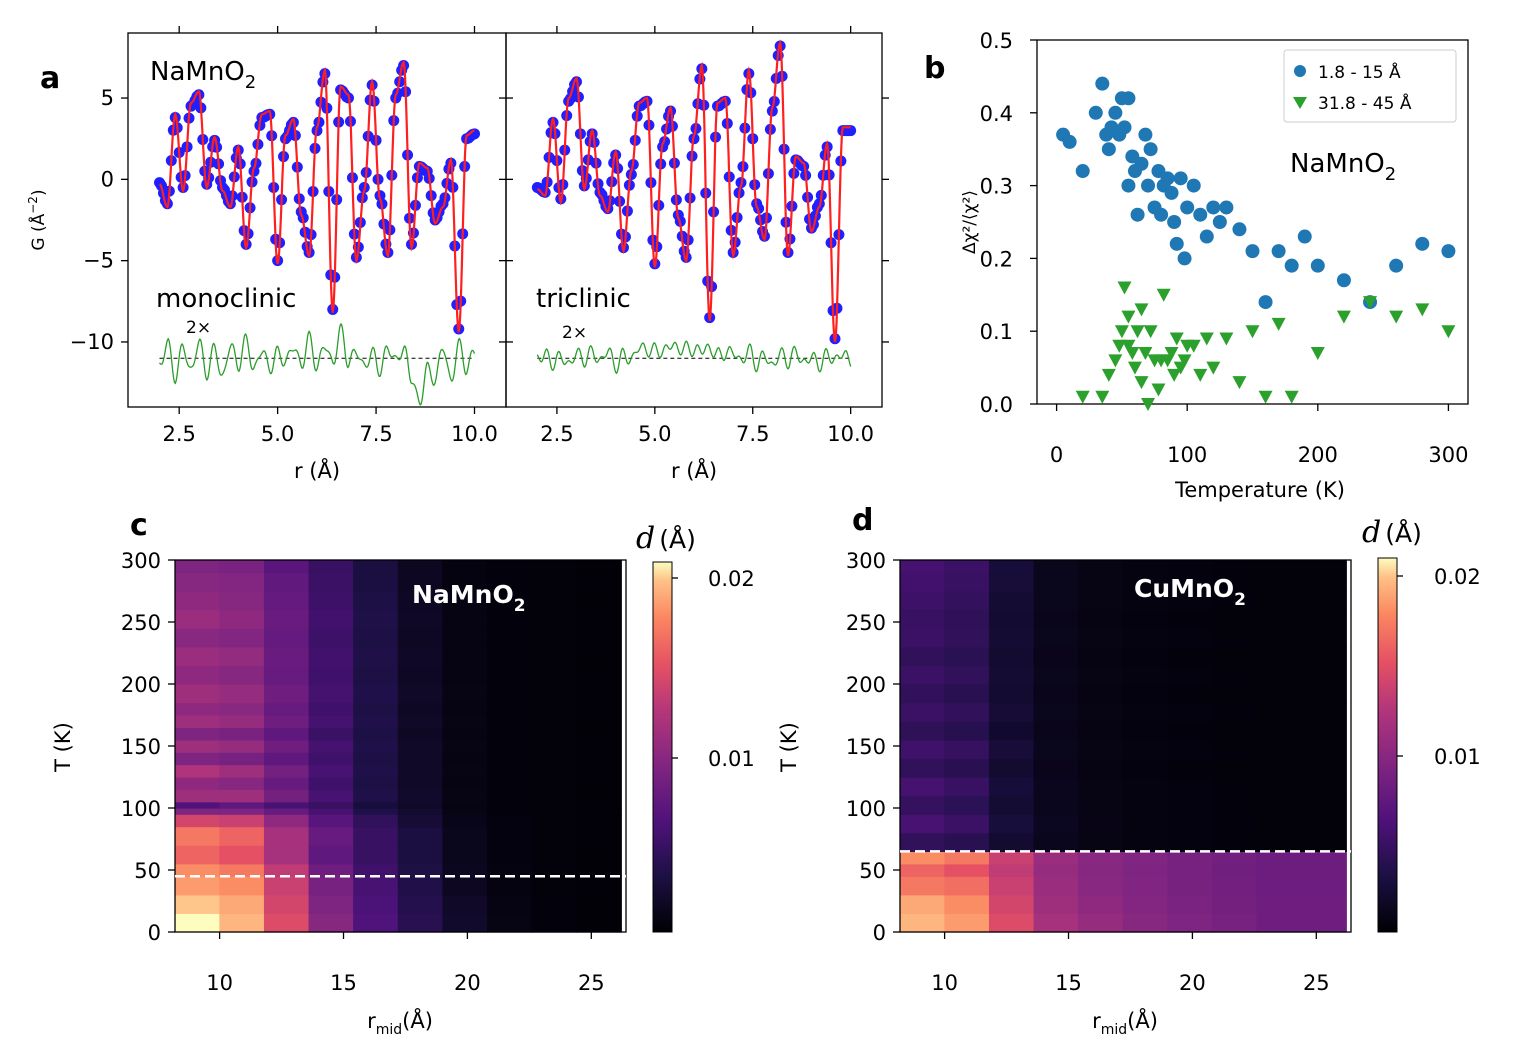 This screenshot has height=1058, width=1519. Describe the element at coordinates (178, 434) in the screenshot. I see `x-tick-label: 2.5` at that location.